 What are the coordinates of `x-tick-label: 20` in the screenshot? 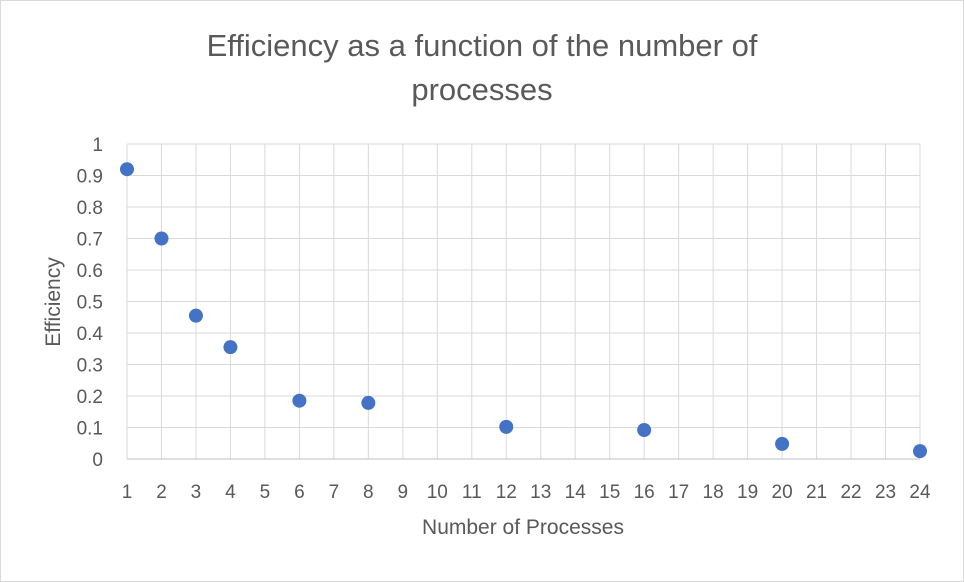 It's located at (782, 492).